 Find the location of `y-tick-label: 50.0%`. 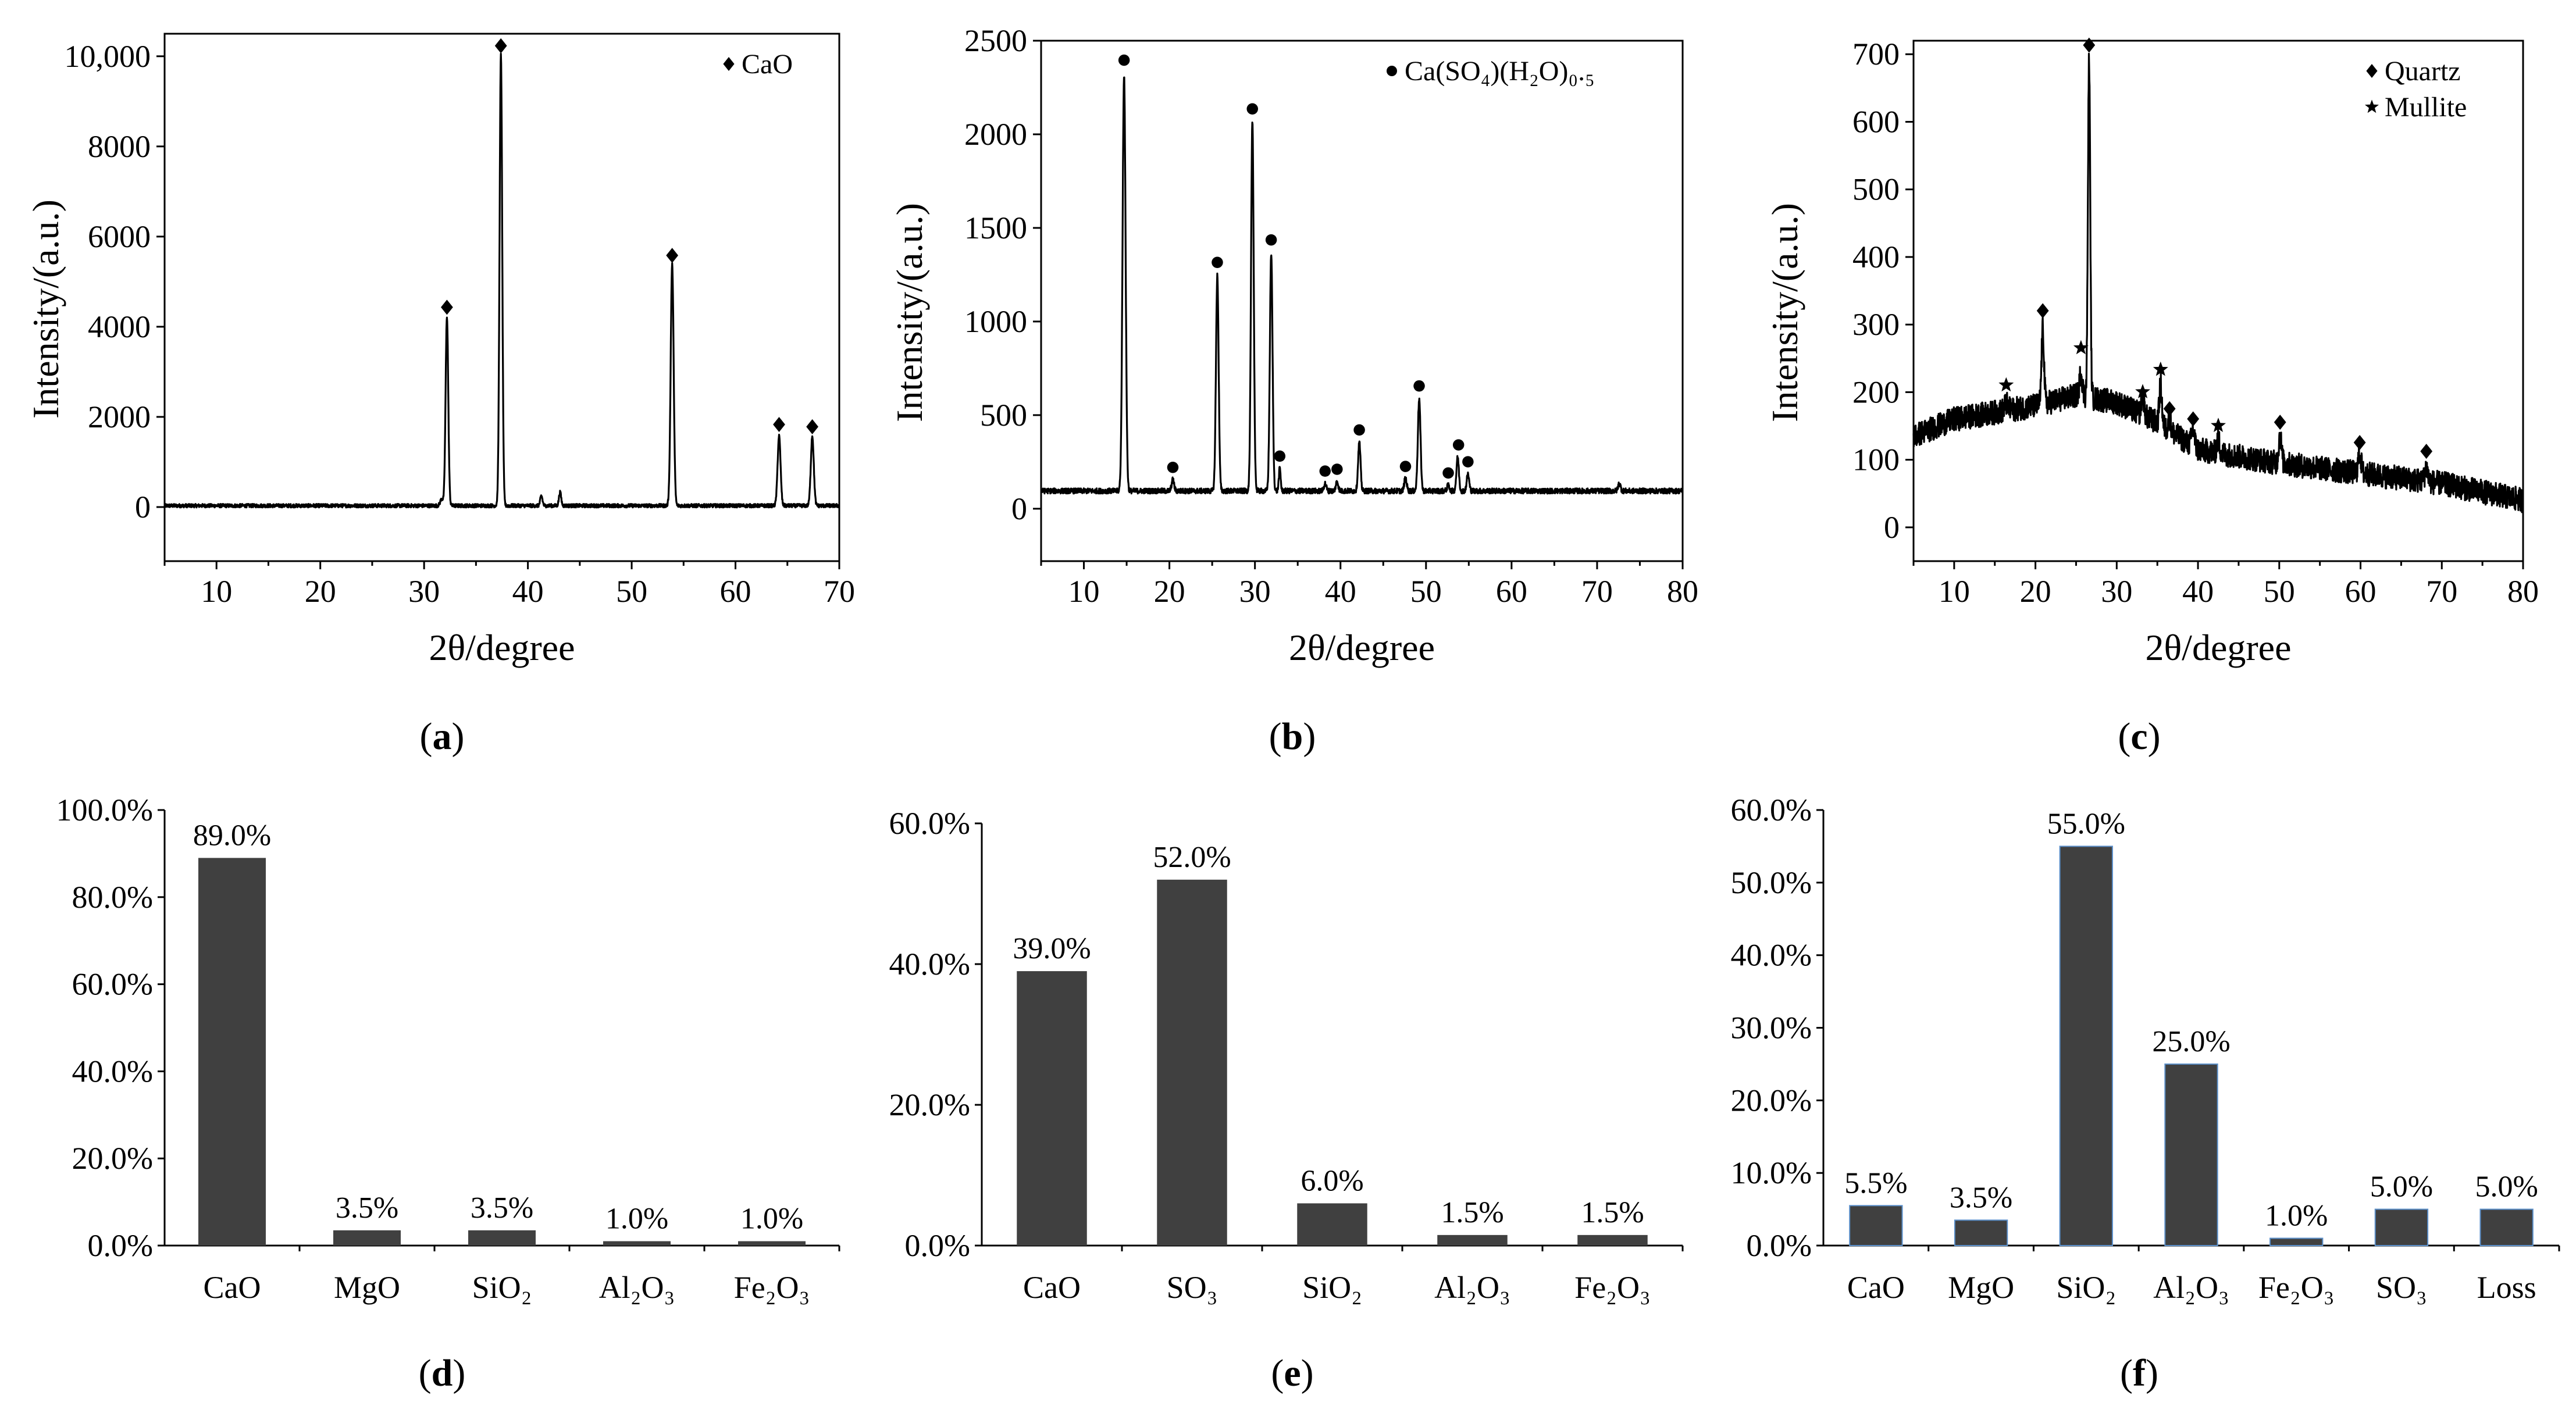

y-tick-label: 50.0% is located at coordinates (1771, 882).